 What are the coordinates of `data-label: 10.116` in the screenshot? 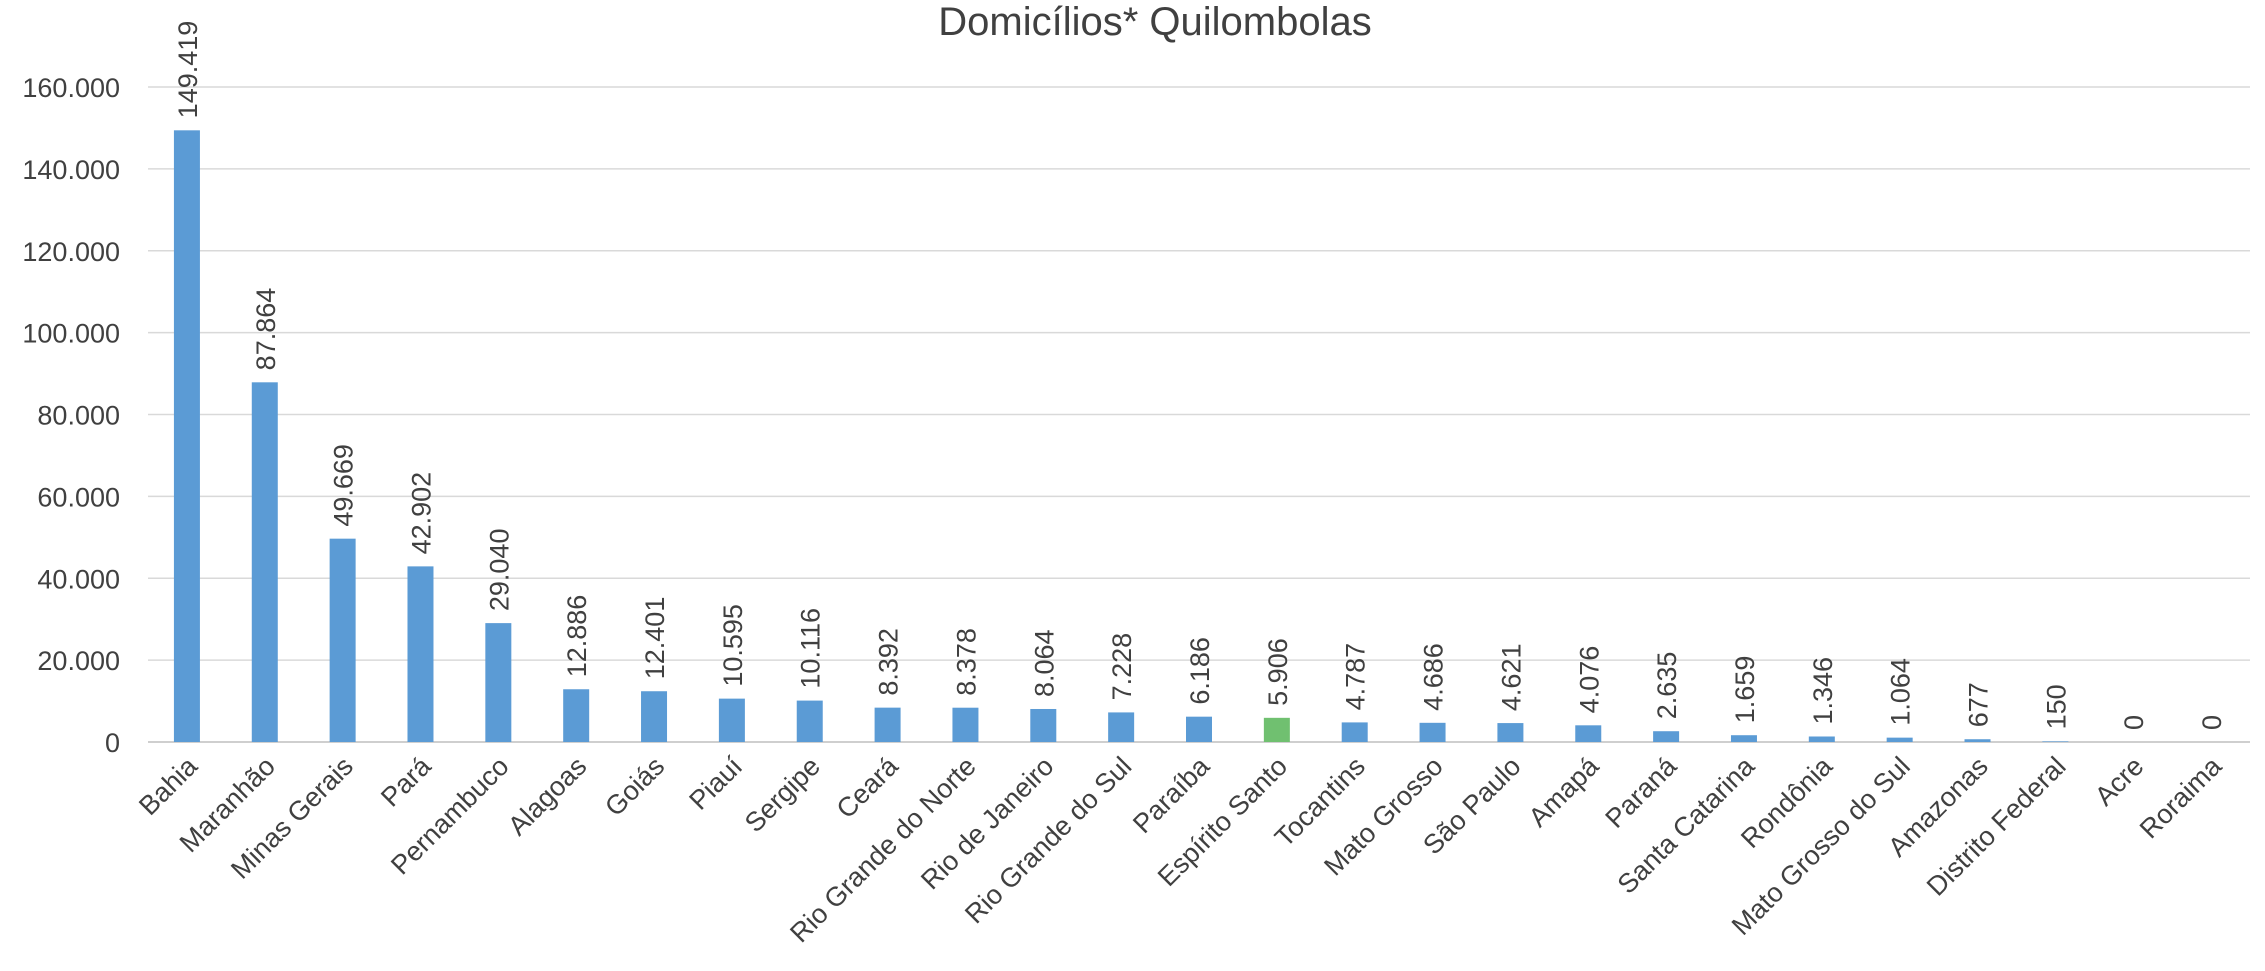 It's located at (811, 648).